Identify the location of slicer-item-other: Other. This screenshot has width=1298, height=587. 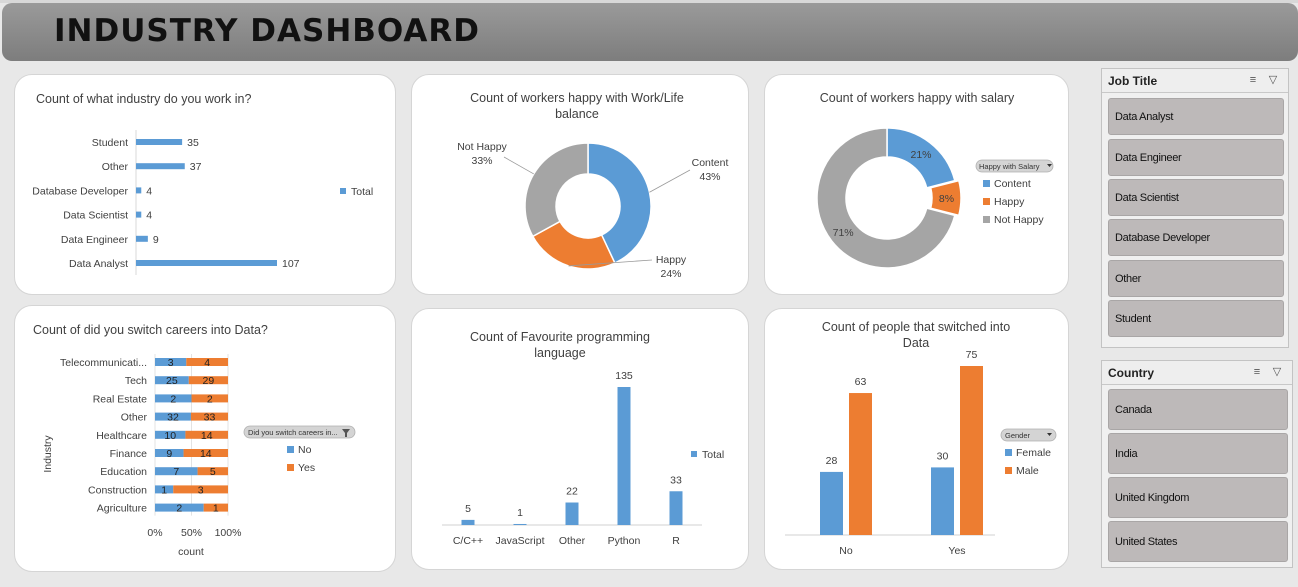
(1196, 278).